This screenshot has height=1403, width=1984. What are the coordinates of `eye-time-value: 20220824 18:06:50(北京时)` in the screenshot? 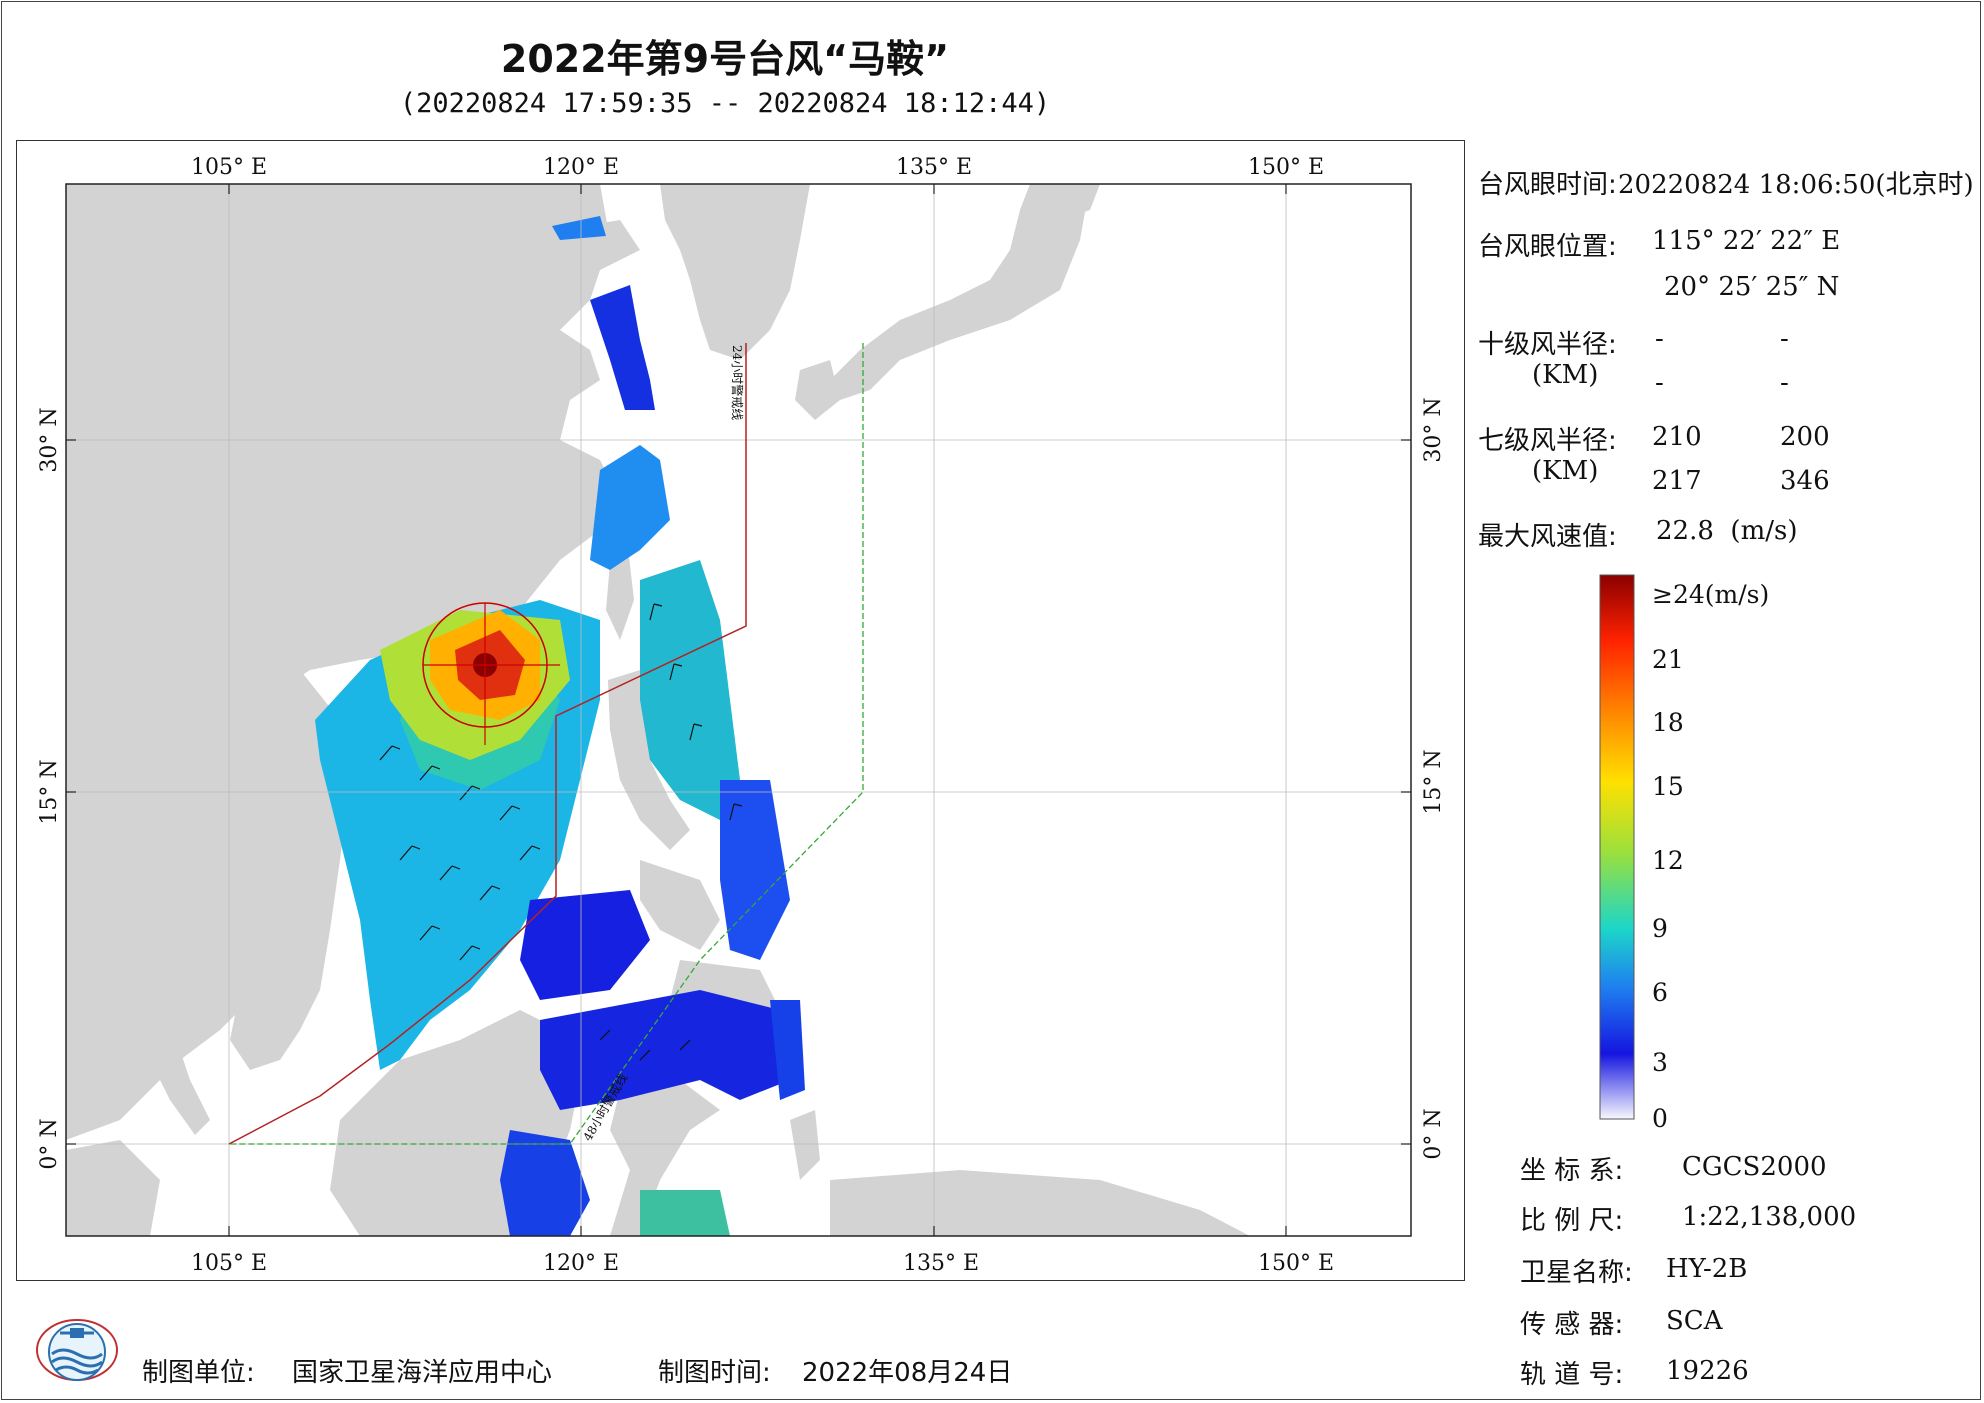 It's located at (1796, 185).